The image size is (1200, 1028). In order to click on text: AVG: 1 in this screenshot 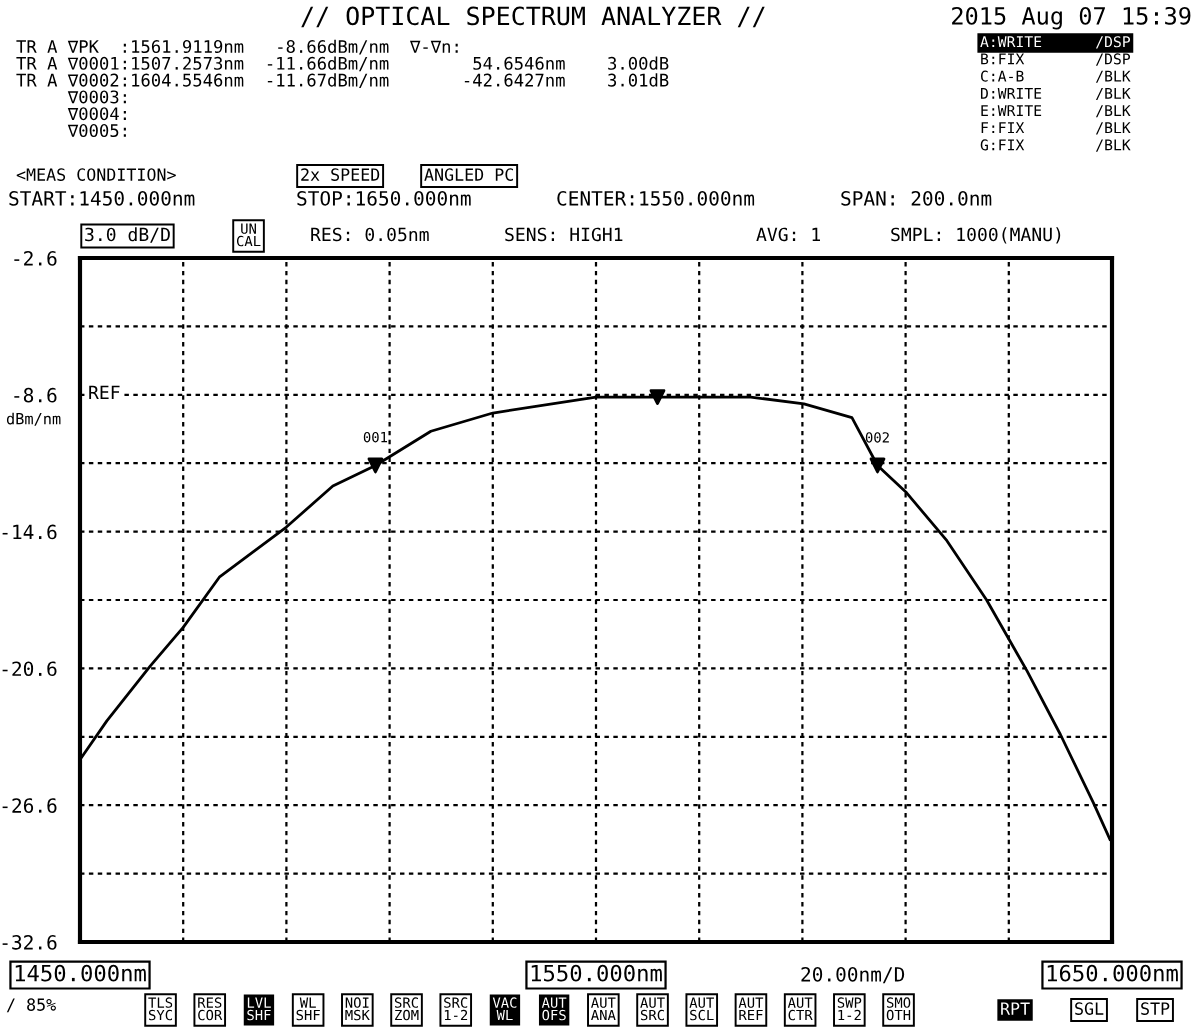, I will do `click(788, 234)`.